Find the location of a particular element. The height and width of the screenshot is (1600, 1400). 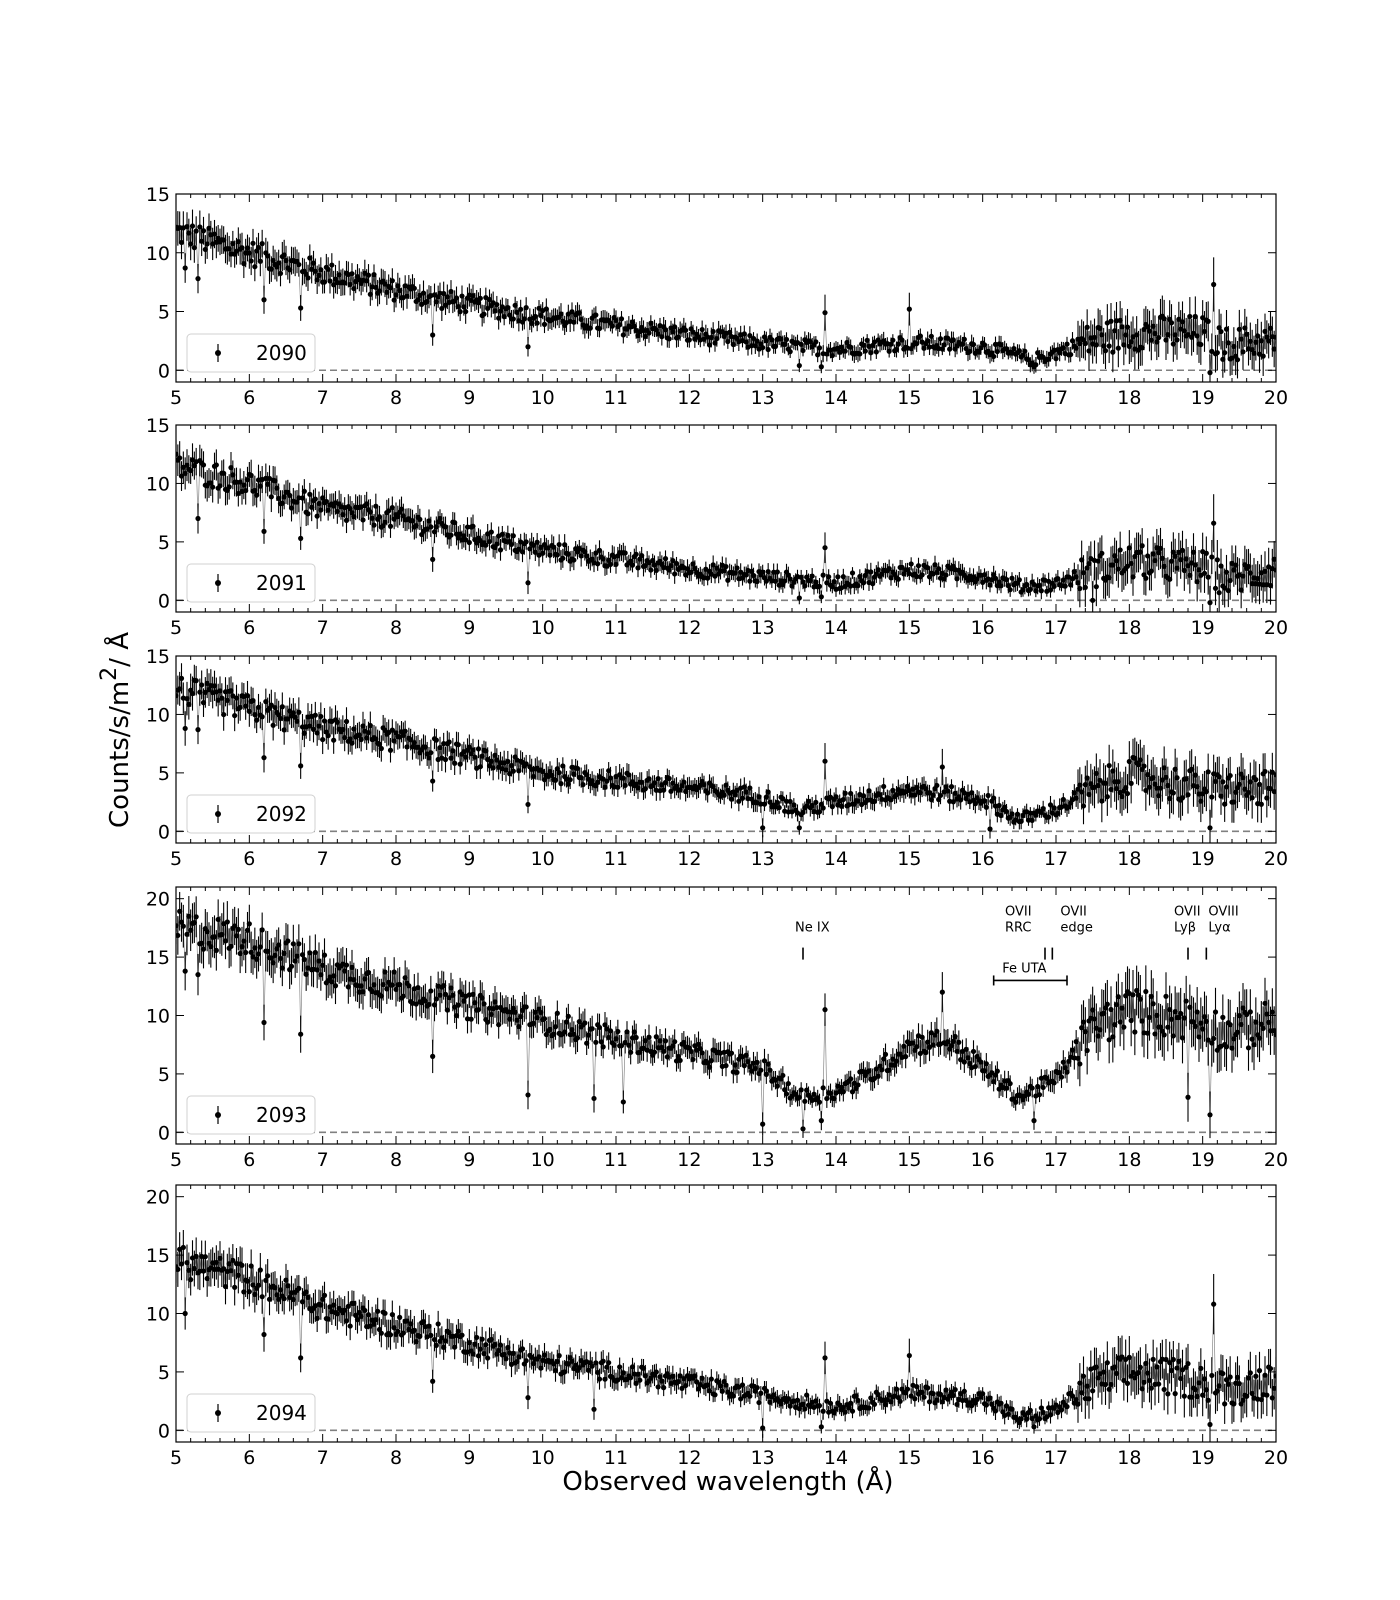

y-tick-label: 10 is located at coordinates (158, 715).